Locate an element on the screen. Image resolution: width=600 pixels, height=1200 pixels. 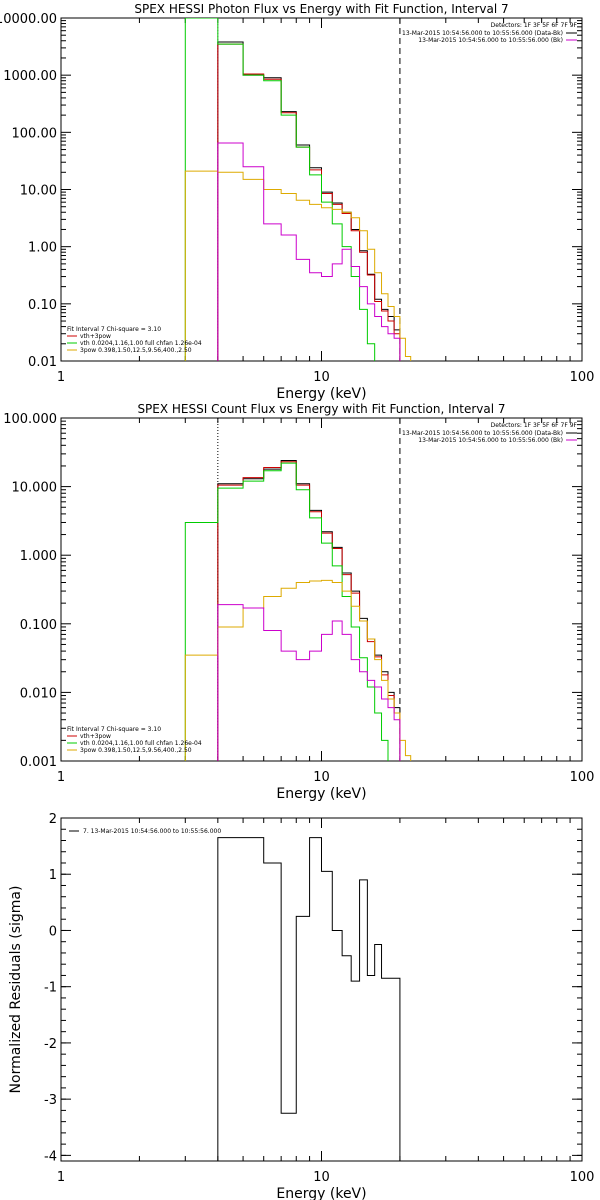
y-tick-label: 1 is located at coordinates (53, 875).